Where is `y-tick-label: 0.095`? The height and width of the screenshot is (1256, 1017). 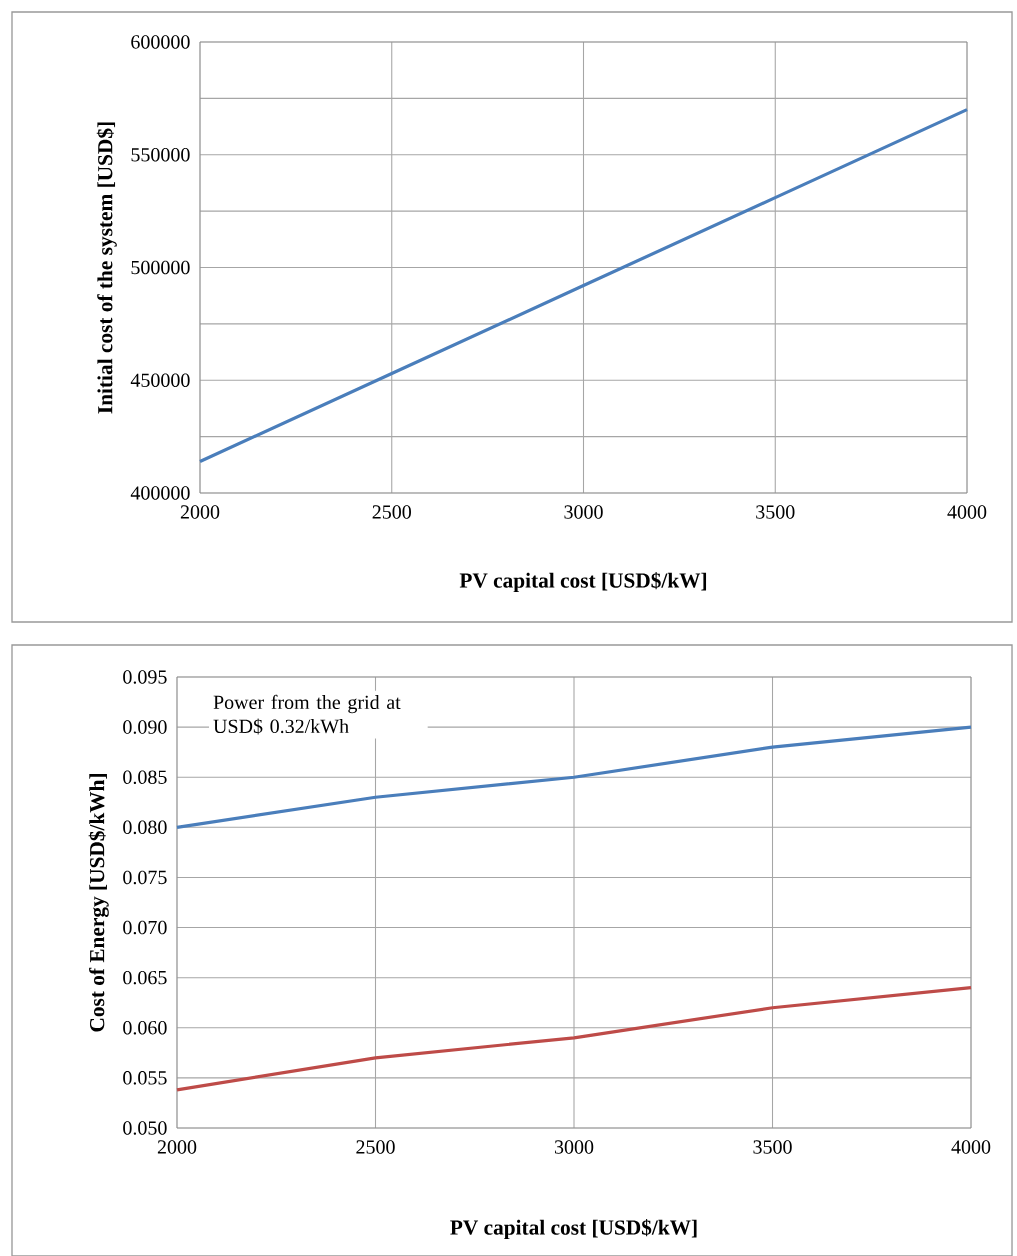 y-tick-label: 0.095 is located at coordinates (145, 677).